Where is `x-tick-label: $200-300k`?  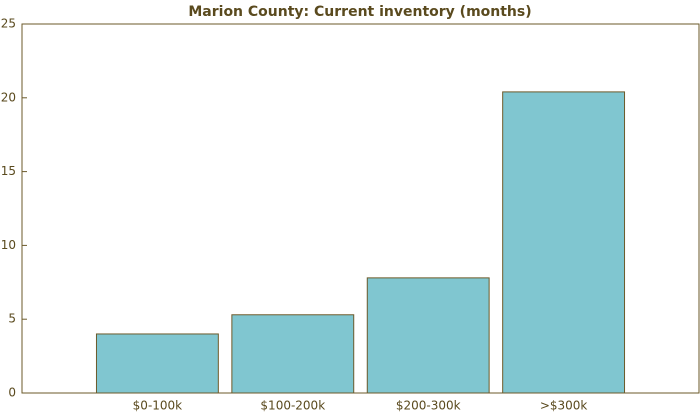 x-tick-label: $200-300k is located at coordinates (428, 406).